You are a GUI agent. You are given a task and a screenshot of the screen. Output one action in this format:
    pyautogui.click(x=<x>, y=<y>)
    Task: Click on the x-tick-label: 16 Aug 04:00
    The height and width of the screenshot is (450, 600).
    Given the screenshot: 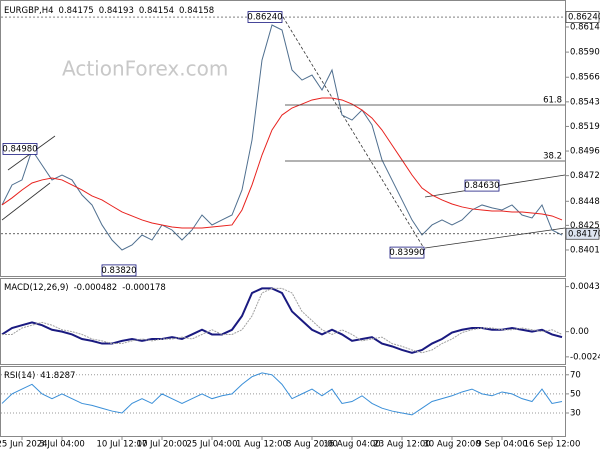 What is the action you would take?
    pyautogui.click(x=351, y=445)
    